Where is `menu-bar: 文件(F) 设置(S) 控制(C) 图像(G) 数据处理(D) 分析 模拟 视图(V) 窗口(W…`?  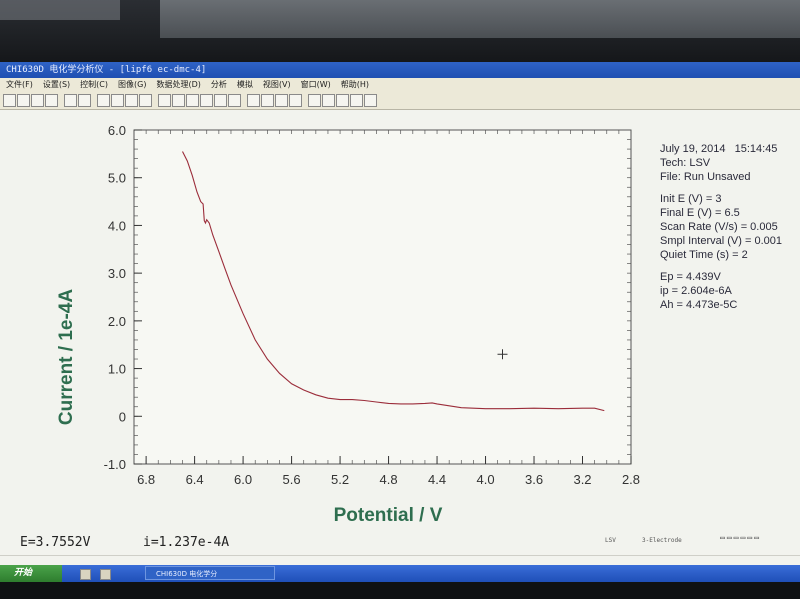
menu-bar: 文件(F) 设置(S) 控制(C) 图像(G) 数据处理(D) 分析 模拟 视图(V) 窗口(W… is located at coordinates (400, 85).